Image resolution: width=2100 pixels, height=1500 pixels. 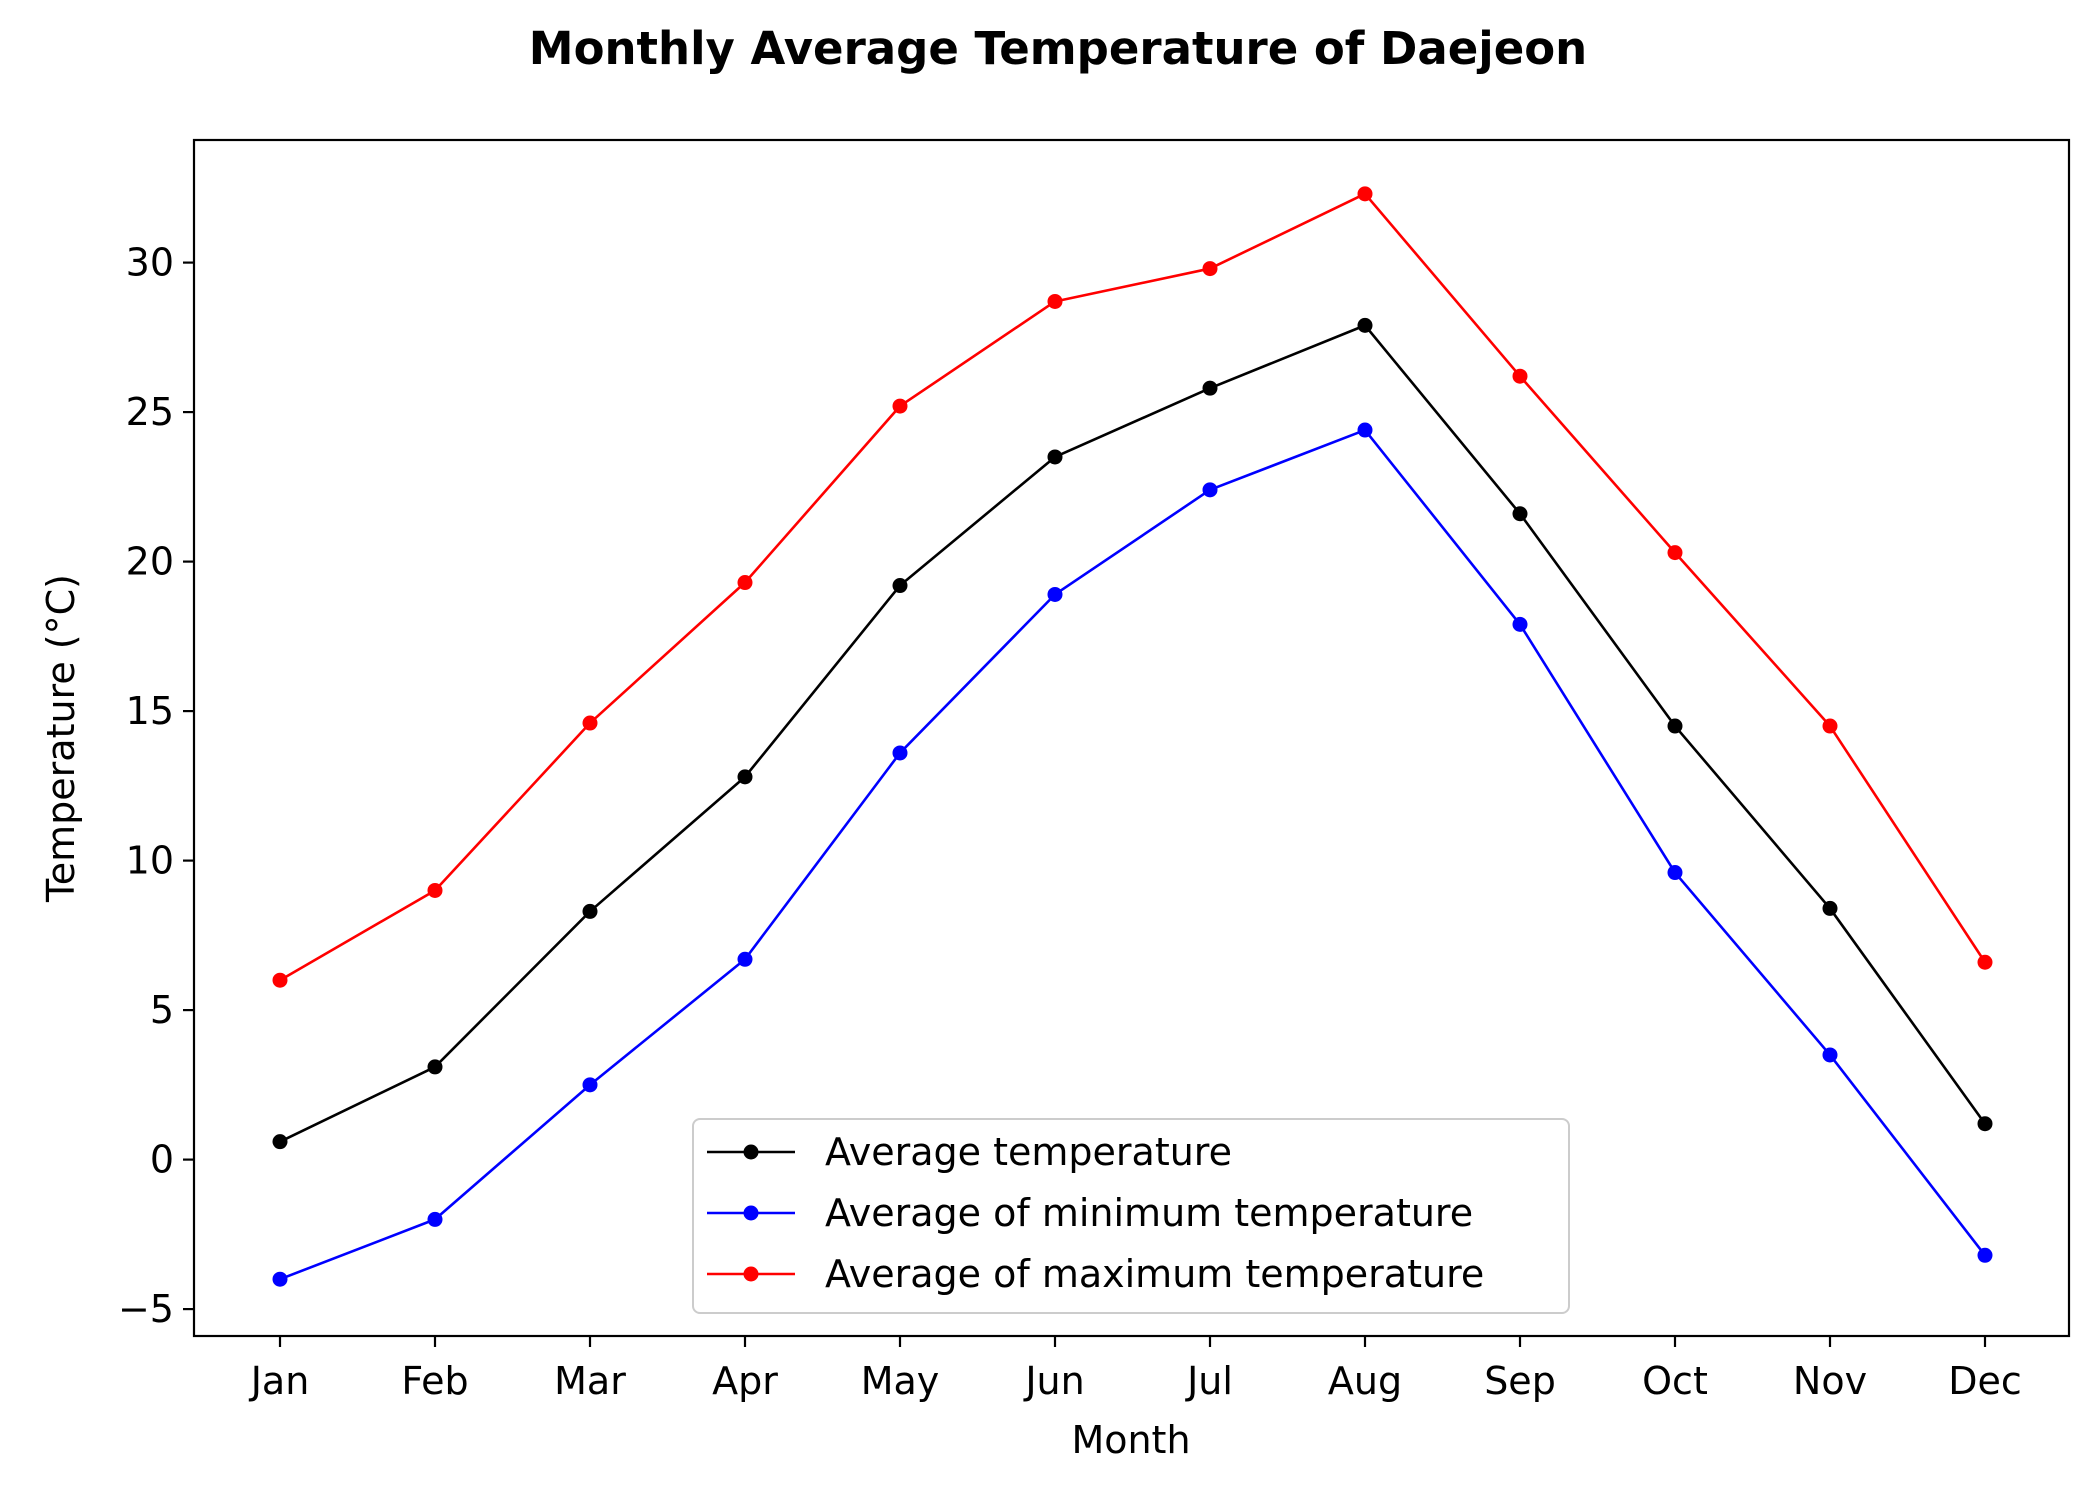 What do you see at coordinates (590, 1381) in the screenshot?
I see `x-tick-label: Mar` at bounding box center [590, 1381].